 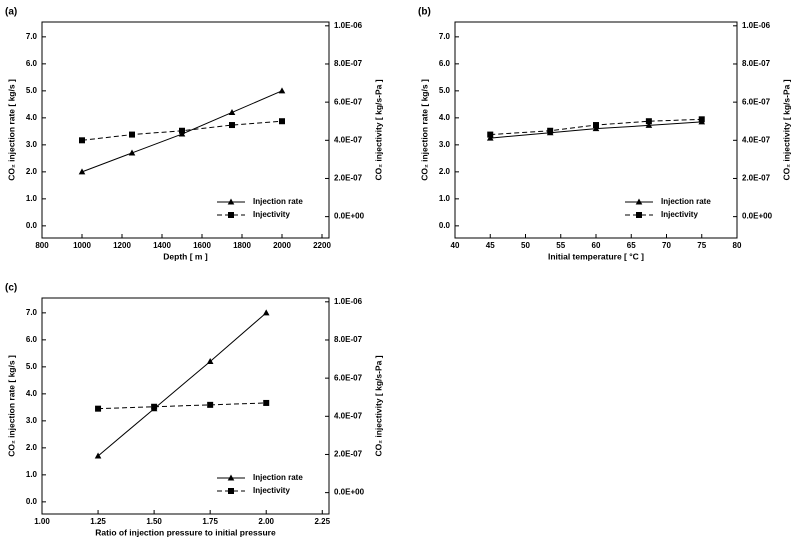 What do you see at coordinates (322, 245) in the screenshot?
I see `x-tick-label: 2200` at bounding box center [322, 245].